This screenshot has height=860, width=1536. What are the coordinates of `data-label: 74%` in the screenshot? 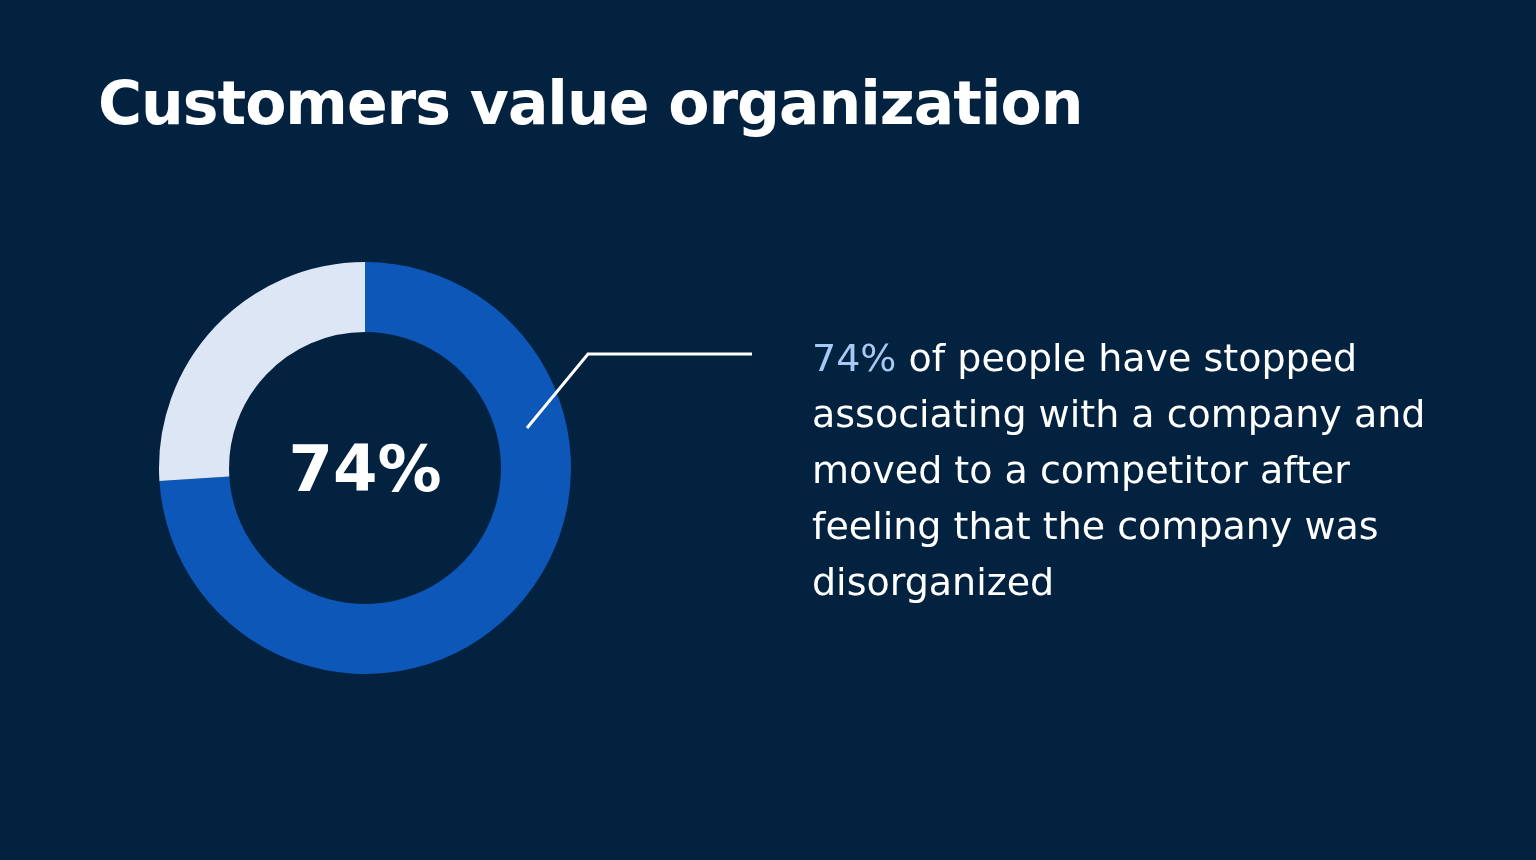 It's located at (365, 468).